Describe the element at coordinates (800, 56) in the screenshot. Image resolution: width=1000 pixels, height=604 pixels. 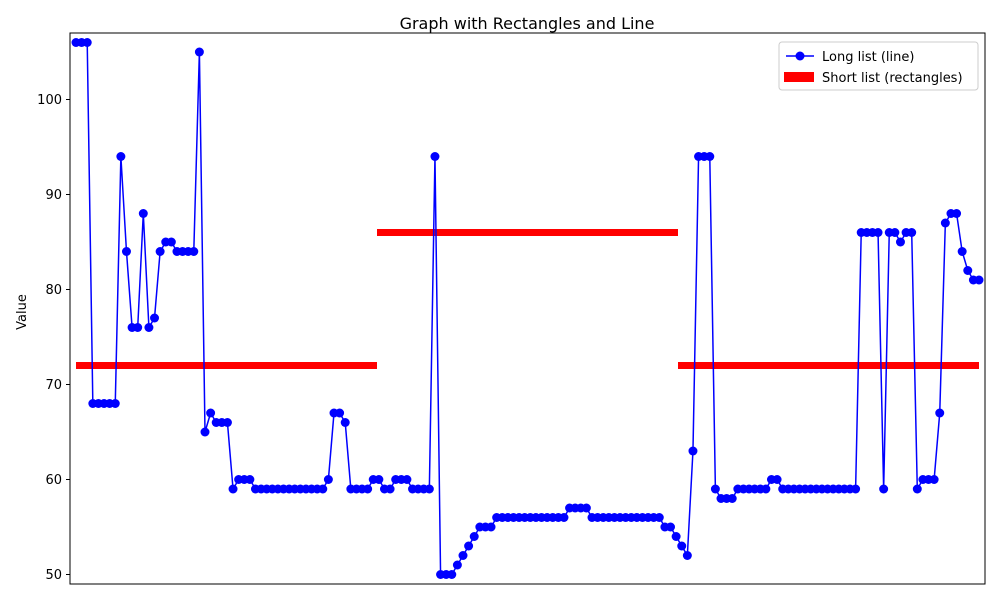
I see `legend-line-marker` at that location.